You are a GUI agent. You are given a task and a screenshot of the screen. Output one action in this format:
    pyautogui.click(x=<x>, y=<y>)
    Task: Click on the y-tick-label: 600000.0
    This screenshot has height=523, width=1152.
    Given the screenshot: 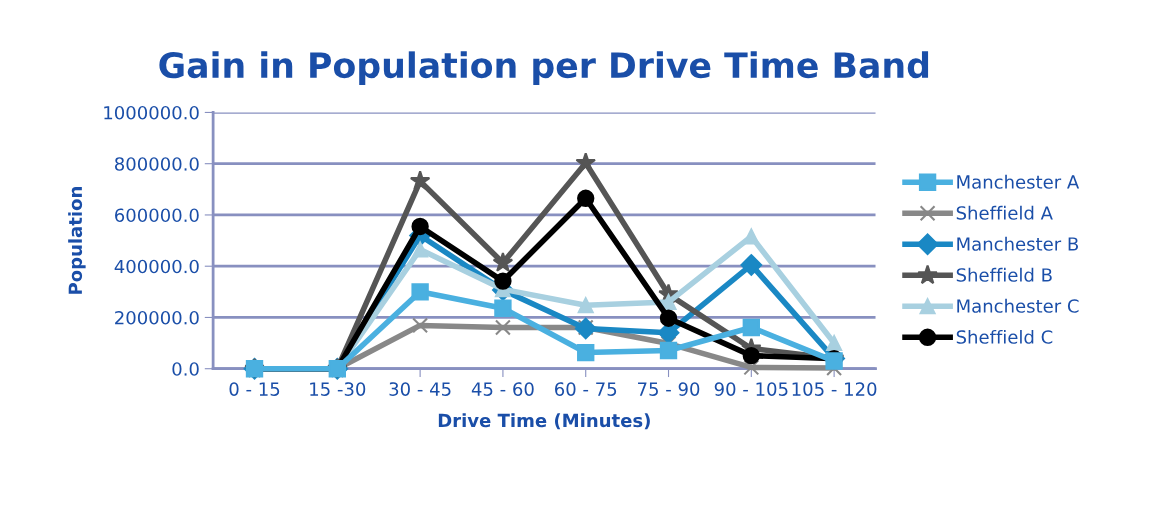 What is the action you would take?
    pyautogui.click(x=157, y=215)
    